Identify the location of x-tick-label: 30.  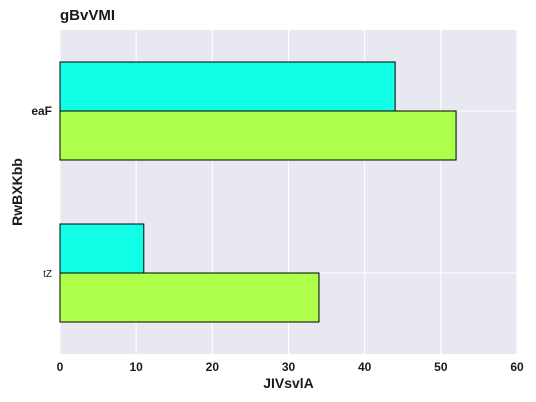
(289, 367).